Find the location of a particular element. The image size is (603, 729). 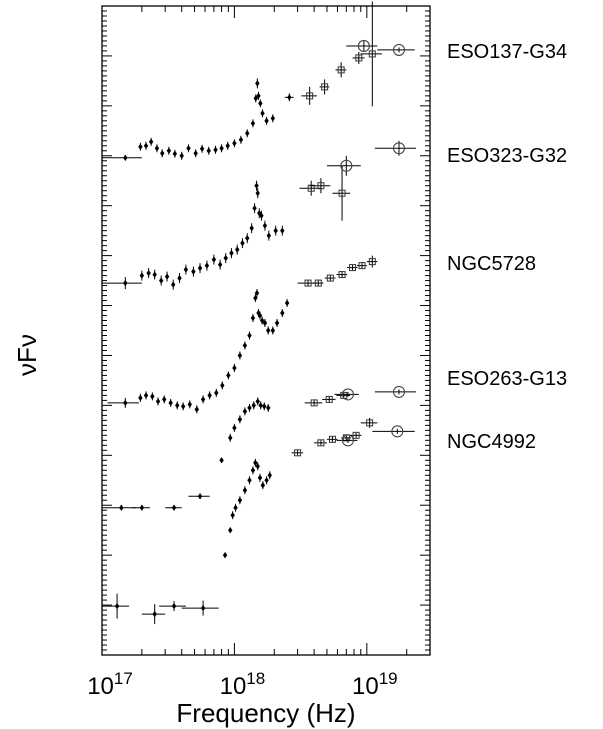

series-label: NGC5728 is located at coordinates (491, 264).